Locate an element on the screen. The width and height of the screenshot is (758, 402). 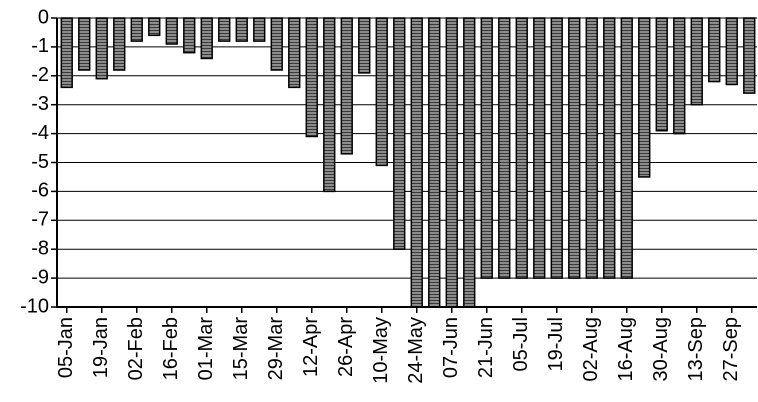
bar-23-Feb is located at coordinates (189, 35).